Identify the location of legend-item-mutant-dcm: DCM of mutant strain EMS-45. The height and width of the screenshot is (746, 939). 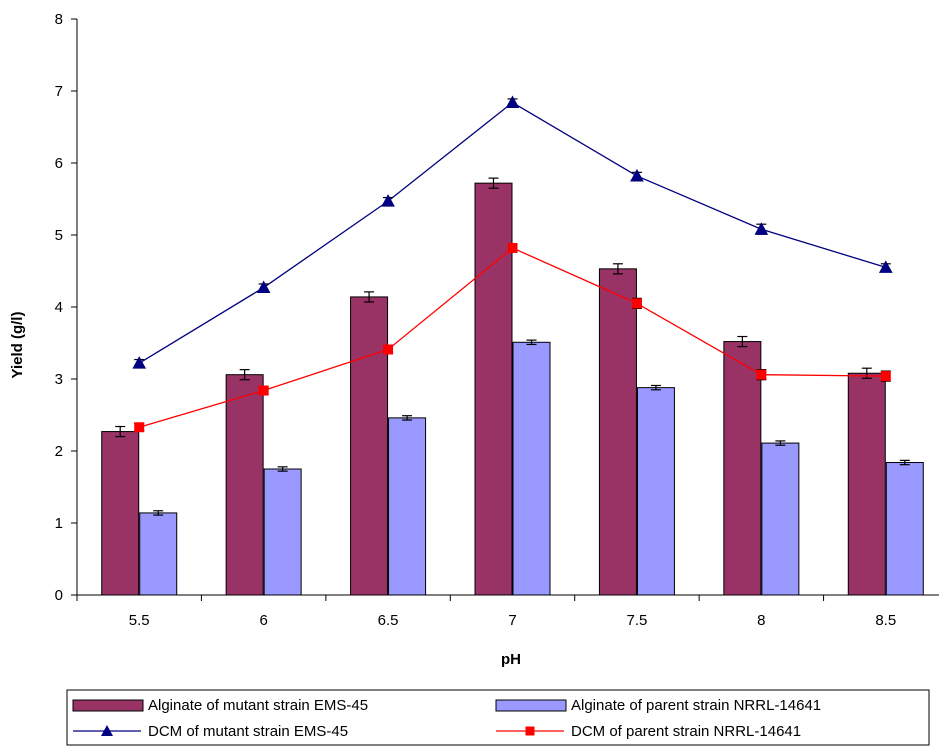
(210, 731).